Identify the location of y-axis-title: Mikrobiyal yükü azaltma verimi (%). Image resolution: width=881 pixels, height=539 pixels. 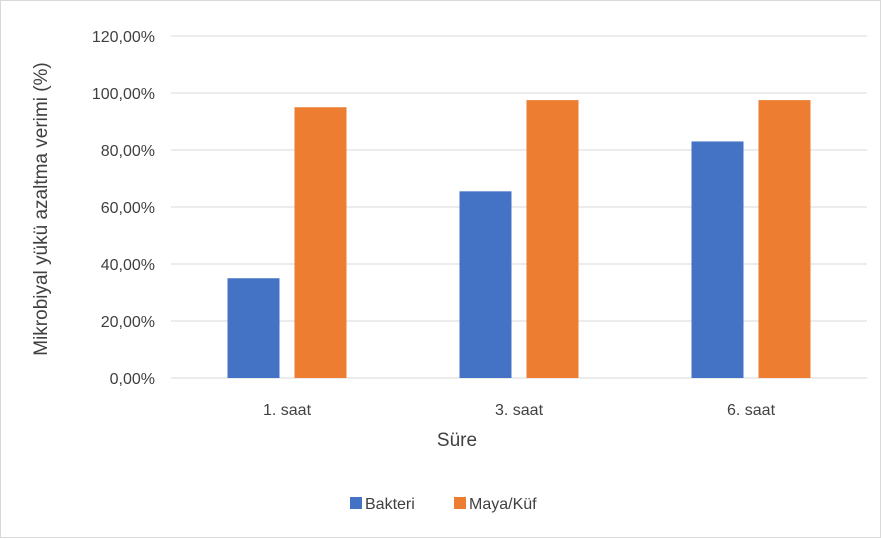
(41, 209).